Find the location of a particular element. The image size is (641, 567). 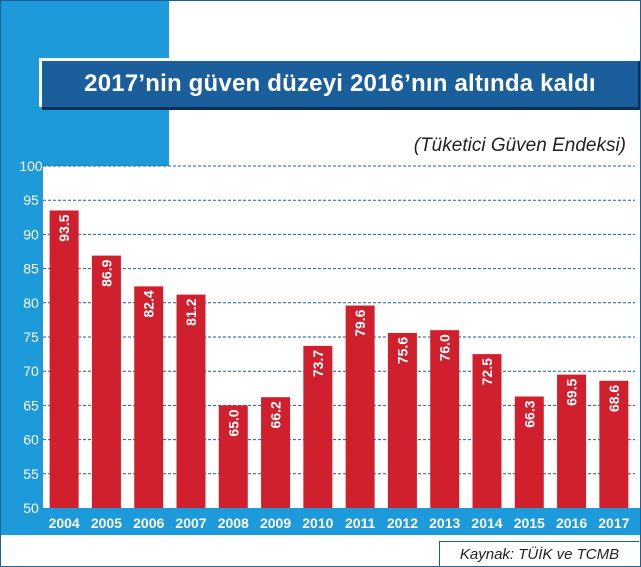

x-tick-label: 2007 is located at coordinates (190, 523).